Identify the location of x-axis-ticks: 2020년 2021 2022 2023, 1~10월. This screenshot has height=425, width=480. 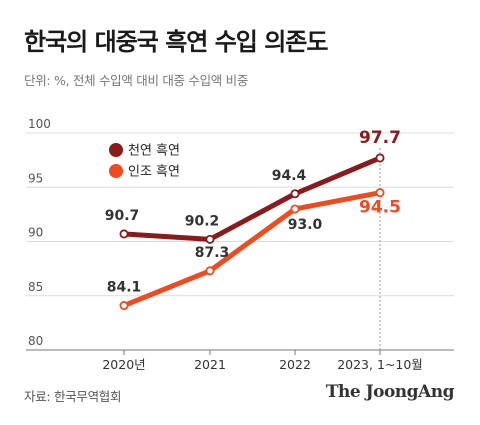
(262, 361).